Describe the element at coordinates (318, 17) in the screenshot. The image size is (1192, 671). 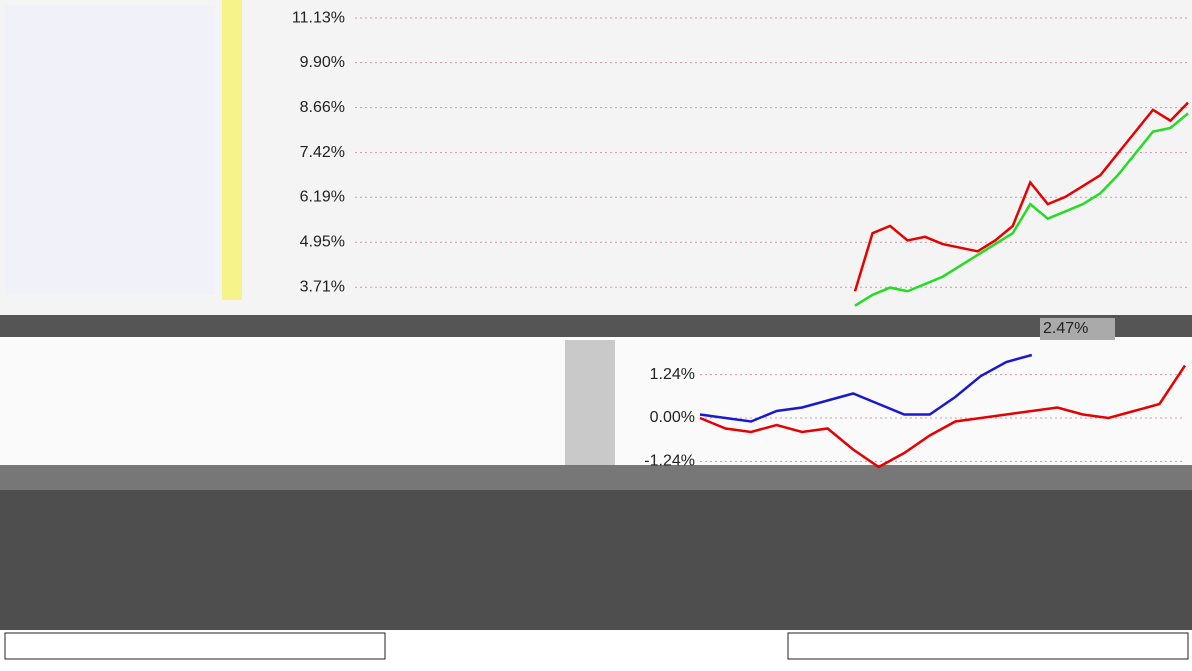
I see `y-tick-label: 11.13%` at that location.